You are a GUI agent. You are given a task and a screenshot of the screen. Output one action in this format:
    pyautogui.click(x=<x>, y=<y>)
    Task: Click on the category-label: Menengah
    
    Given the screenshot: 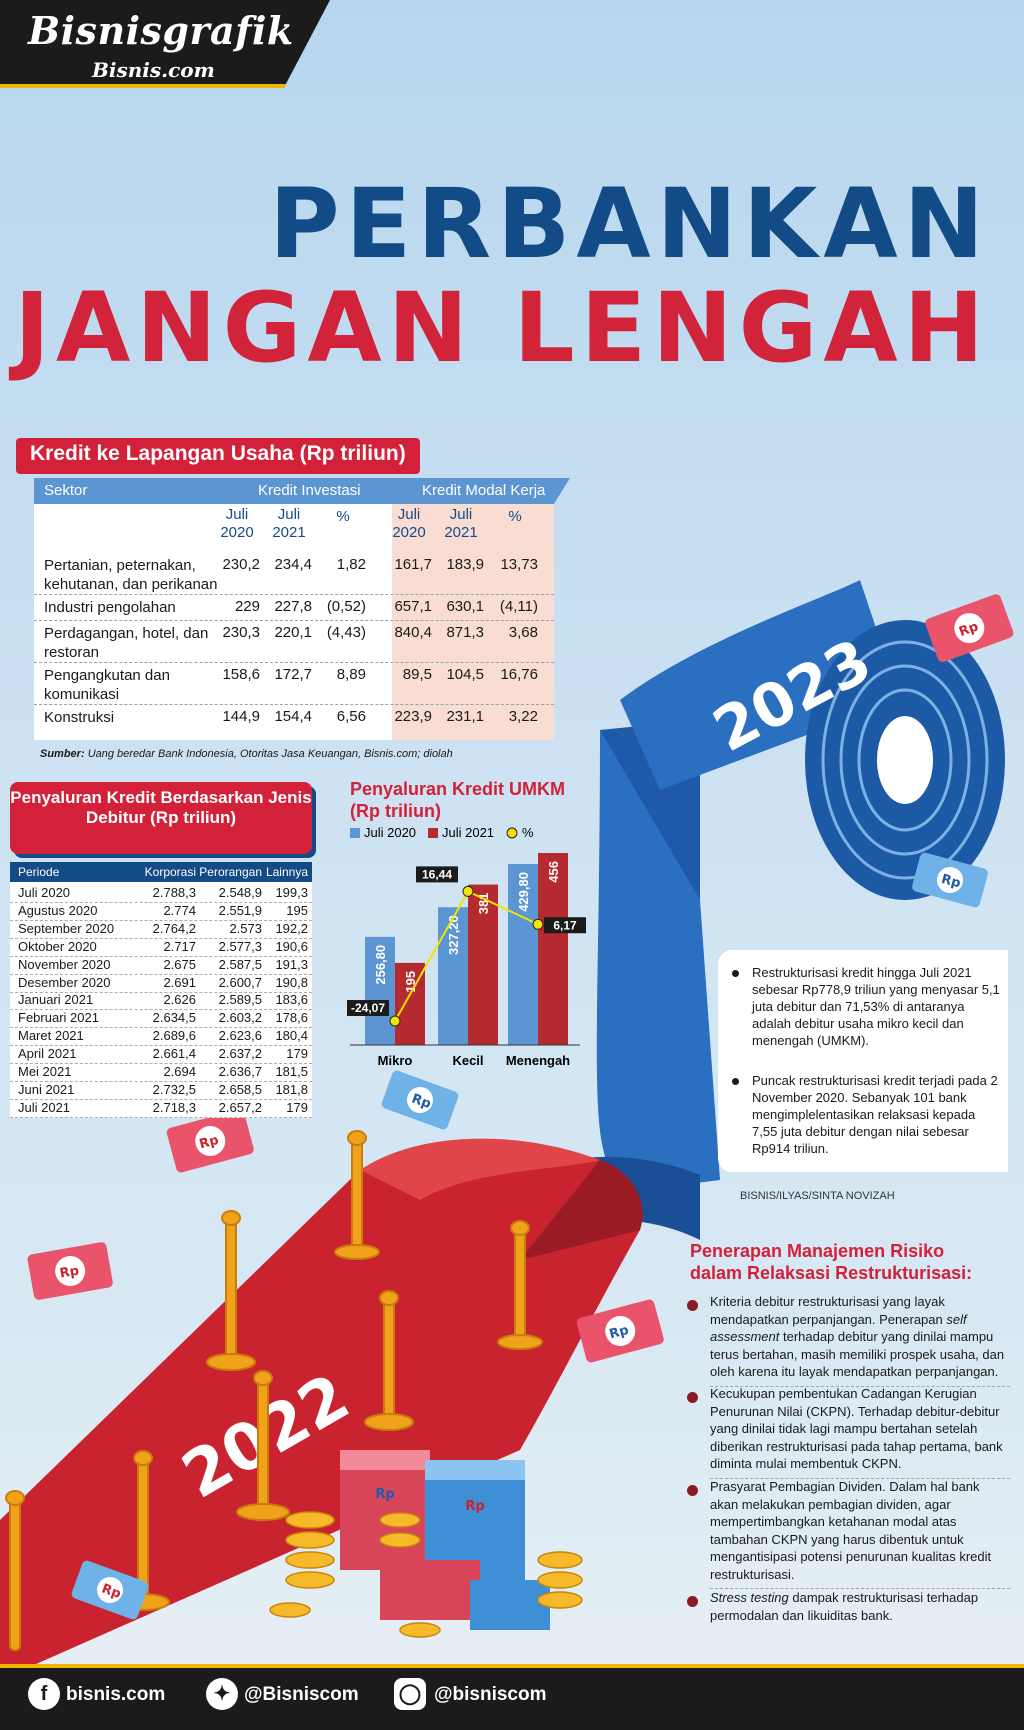 What is the action you would take?
    pyautogui.click(x=538, y=1060)
    